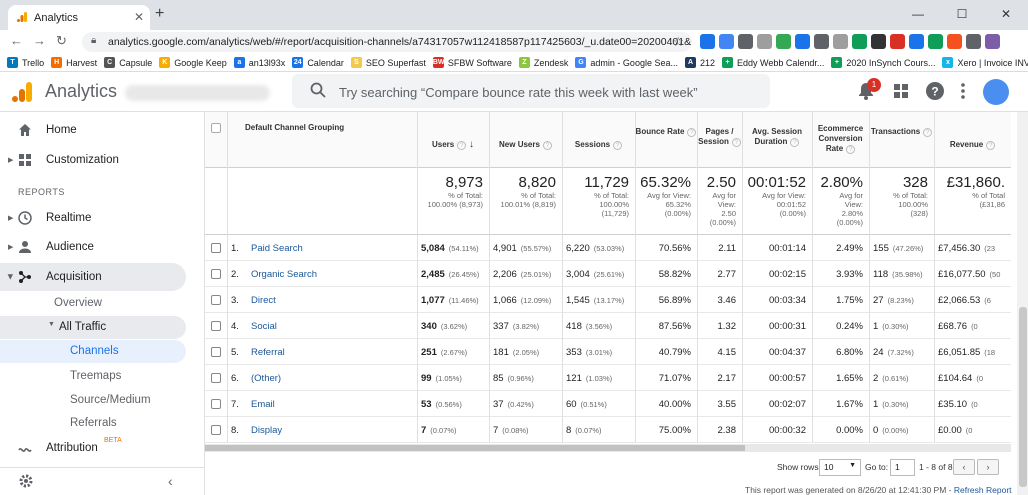  I want to click on refresh-report-link: Refresh Report, so click(982, 490).